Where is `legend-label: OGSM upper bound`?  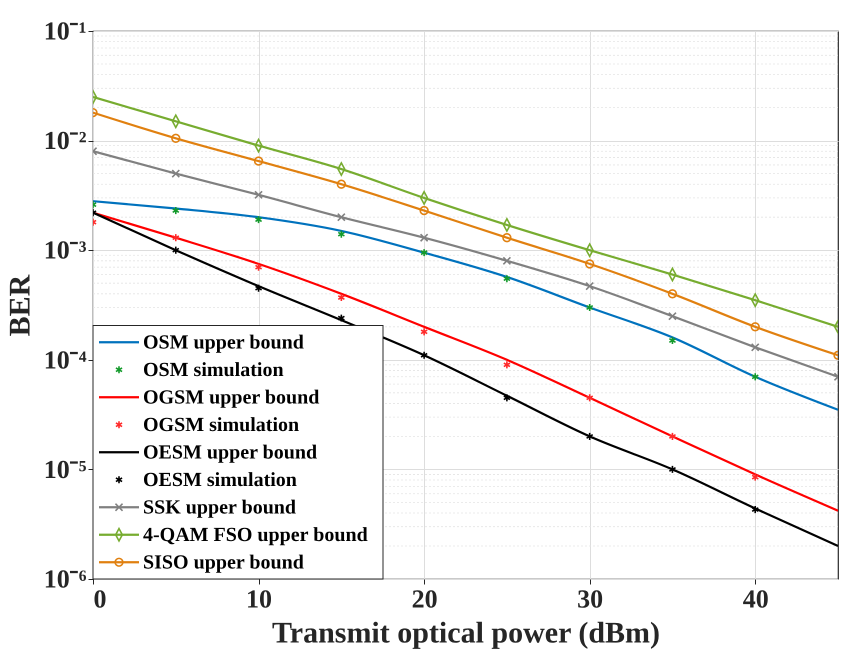
legend-label: OGSM upper bound is located at coordinates (231, 397).